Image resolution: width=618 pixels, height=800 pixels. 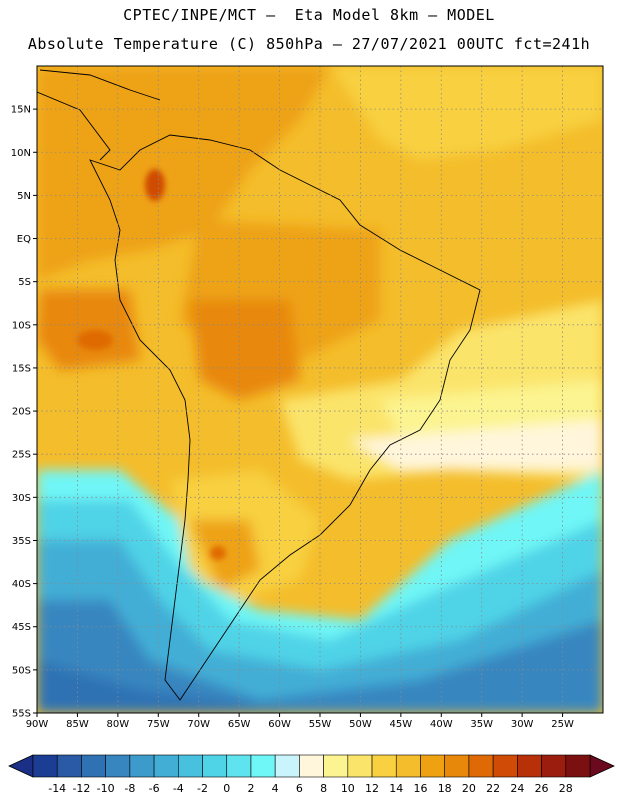 What do you see at coordinates (21, 541) in the screenshot?
I see `lat-label: 35S` at bounding box center [21, 541].